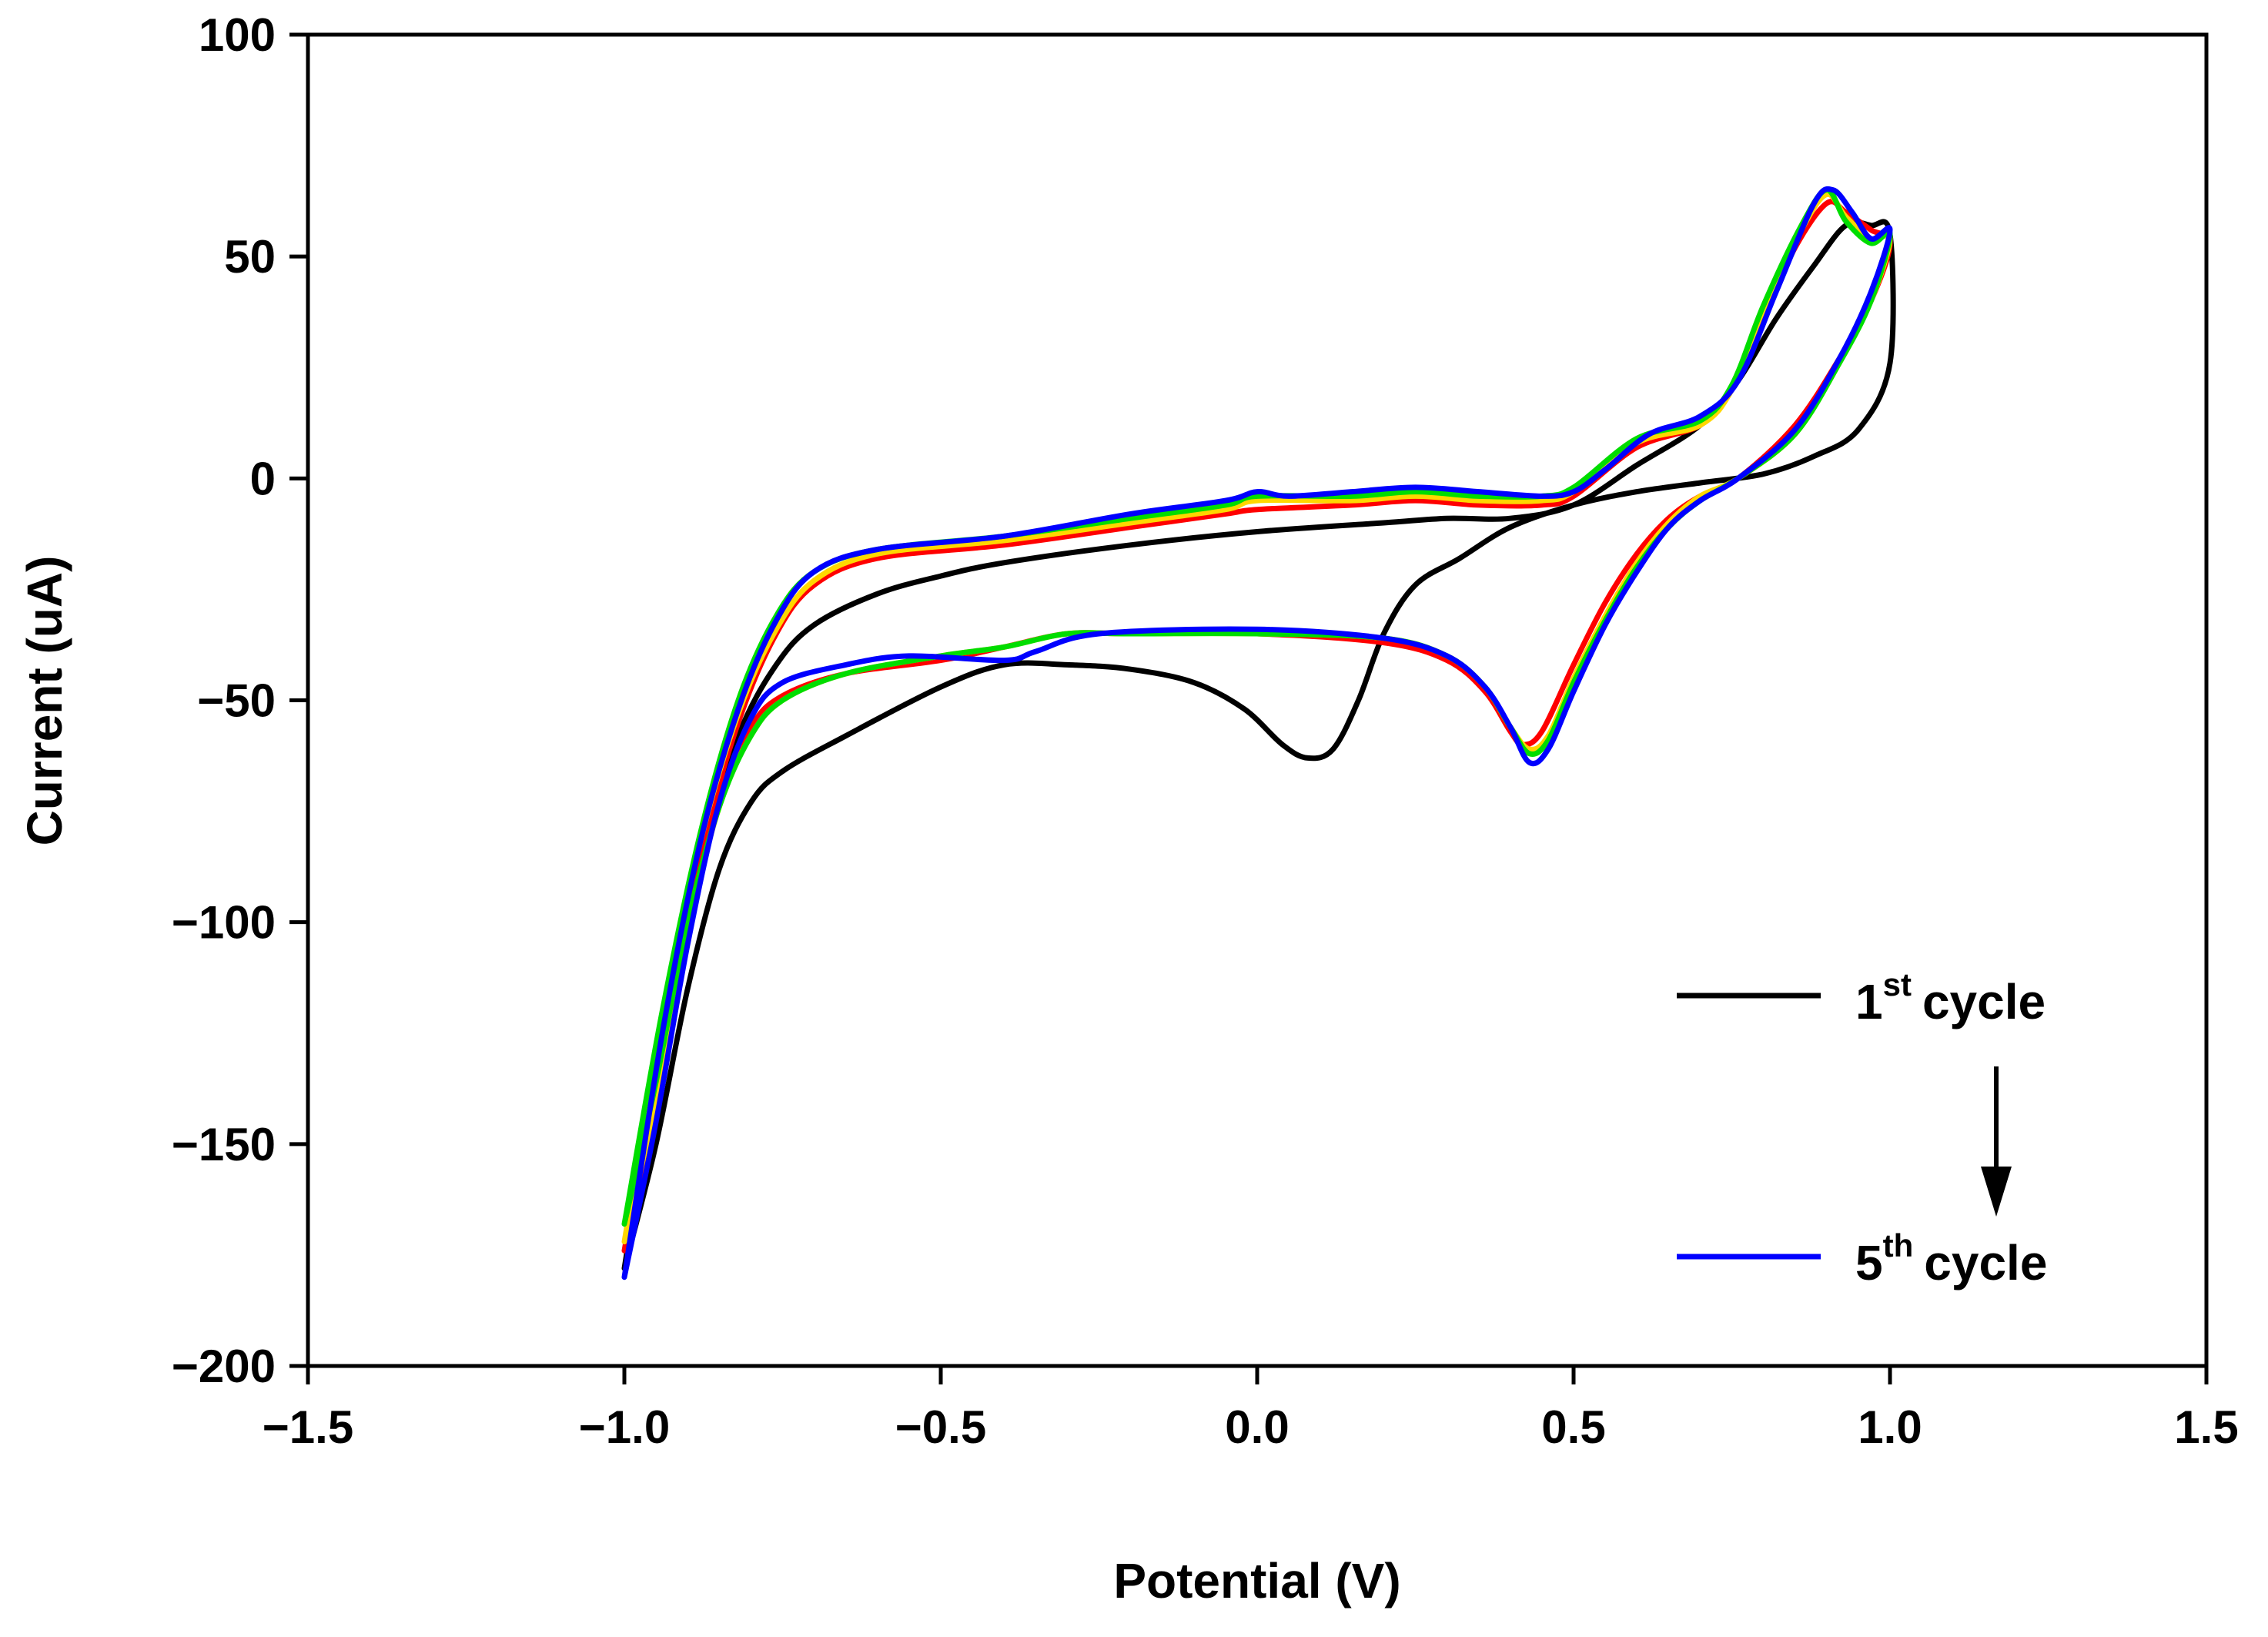 The height and width of the screenshot is (1637, 2268). Describe the element at coordinates (1996, 1192) in the screenshot. I see `legend-arrow-down-icon` at that location.